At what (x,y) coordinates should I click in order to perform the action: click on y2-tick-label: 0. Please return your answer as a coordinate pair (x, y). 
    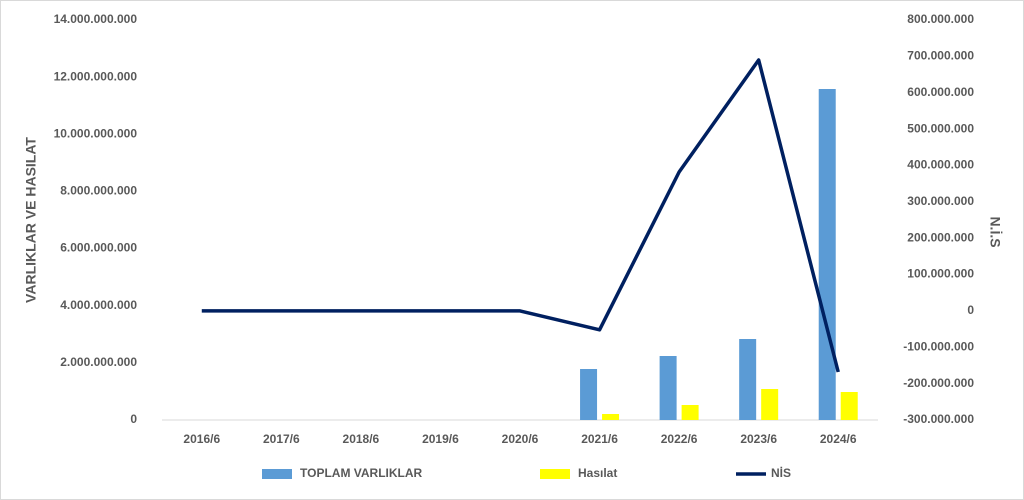
    Looking at the image, I should click on (970, 310).